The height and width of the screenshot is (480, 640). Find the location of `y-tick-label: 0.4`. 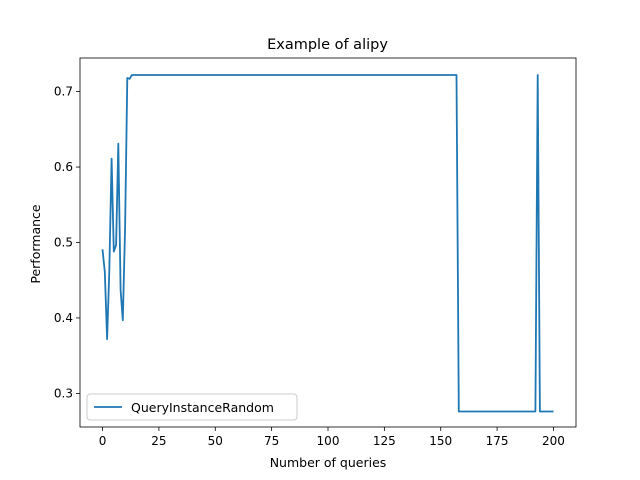

y-tick-label: 0.4 is located at coordinates (63, 318).